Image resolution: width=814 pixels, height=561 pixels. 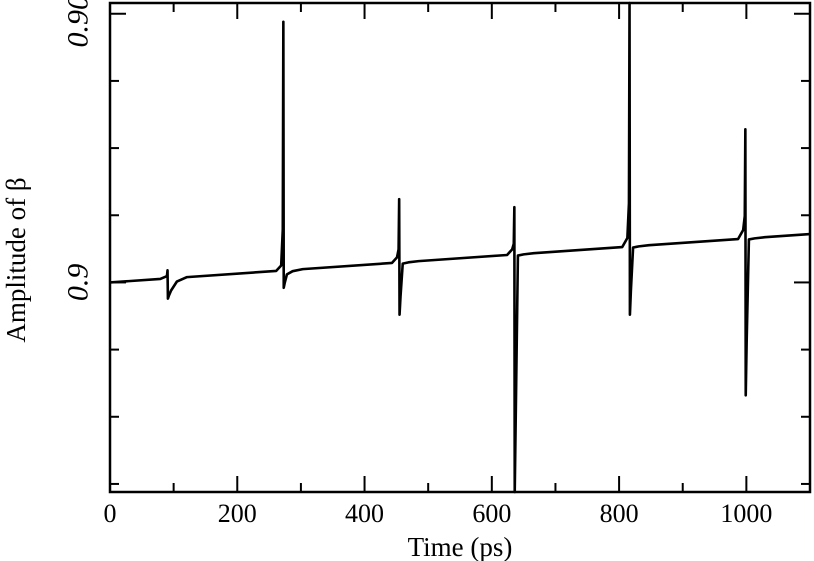 What do you see at coordinates (237, 513) in the screenshot?
I see `x-tick-label: 200` at bounding box center [237, 513].